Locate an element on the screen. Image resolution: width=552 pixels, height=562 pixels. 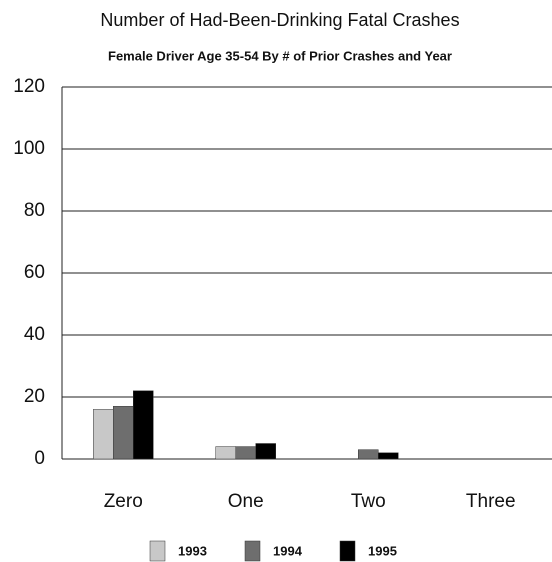
legend-label: 1993 is located at coordinates (192, 550).